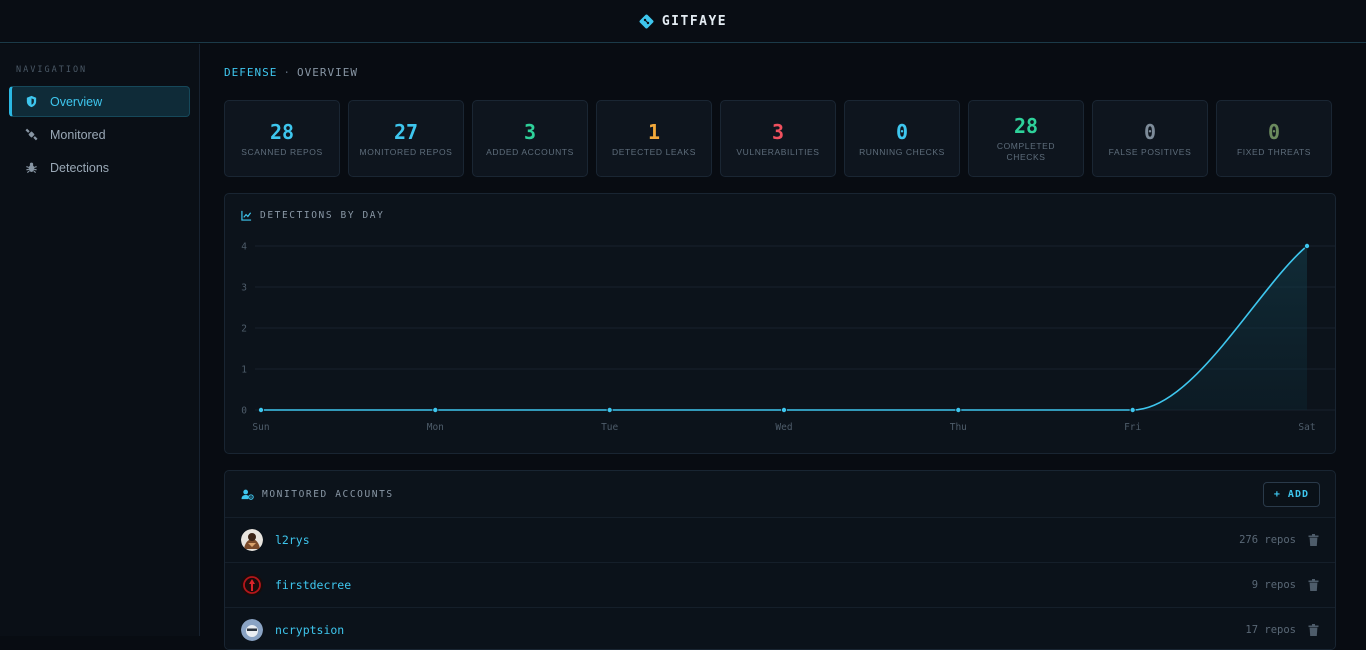  I want to click on top-bar: GITFAYE, so click(683, 21).